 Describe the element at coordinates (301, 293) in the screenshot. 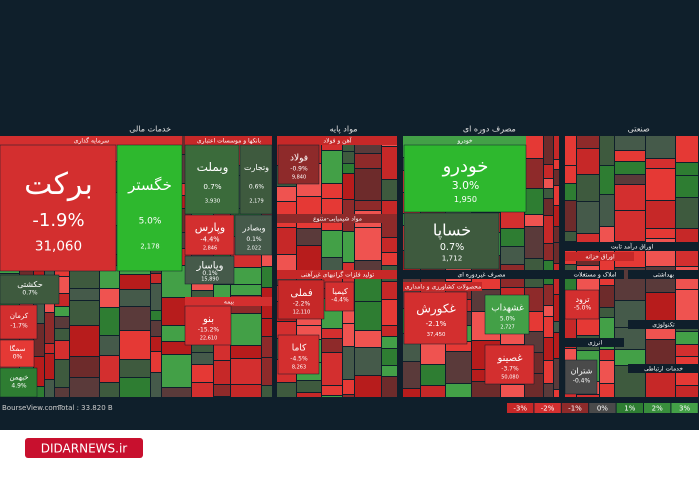

I see `stock-name: فملی` at that location.